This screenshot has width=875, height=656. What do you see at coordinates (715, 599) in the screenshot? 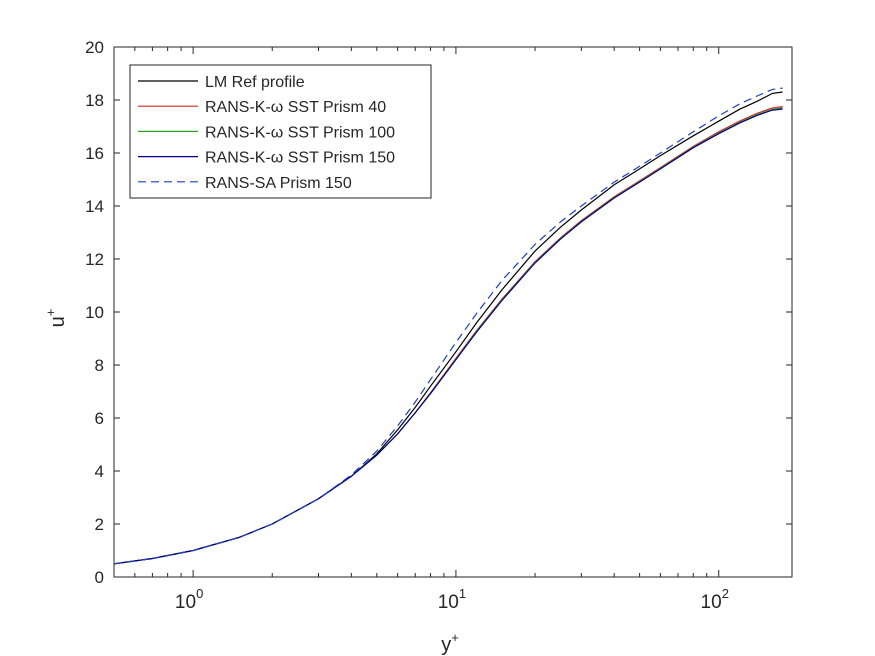
I see `x-tick-label-2: 10²` at bounding box center [715, 599].